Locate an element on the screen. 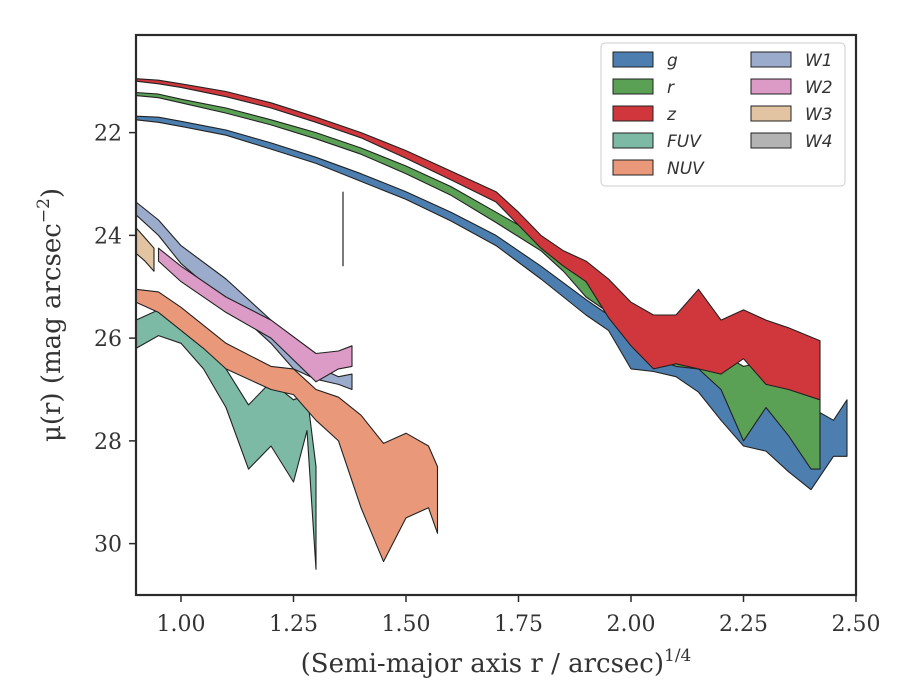  legend-label-w1: W1 is located at coordinates (819, 61).